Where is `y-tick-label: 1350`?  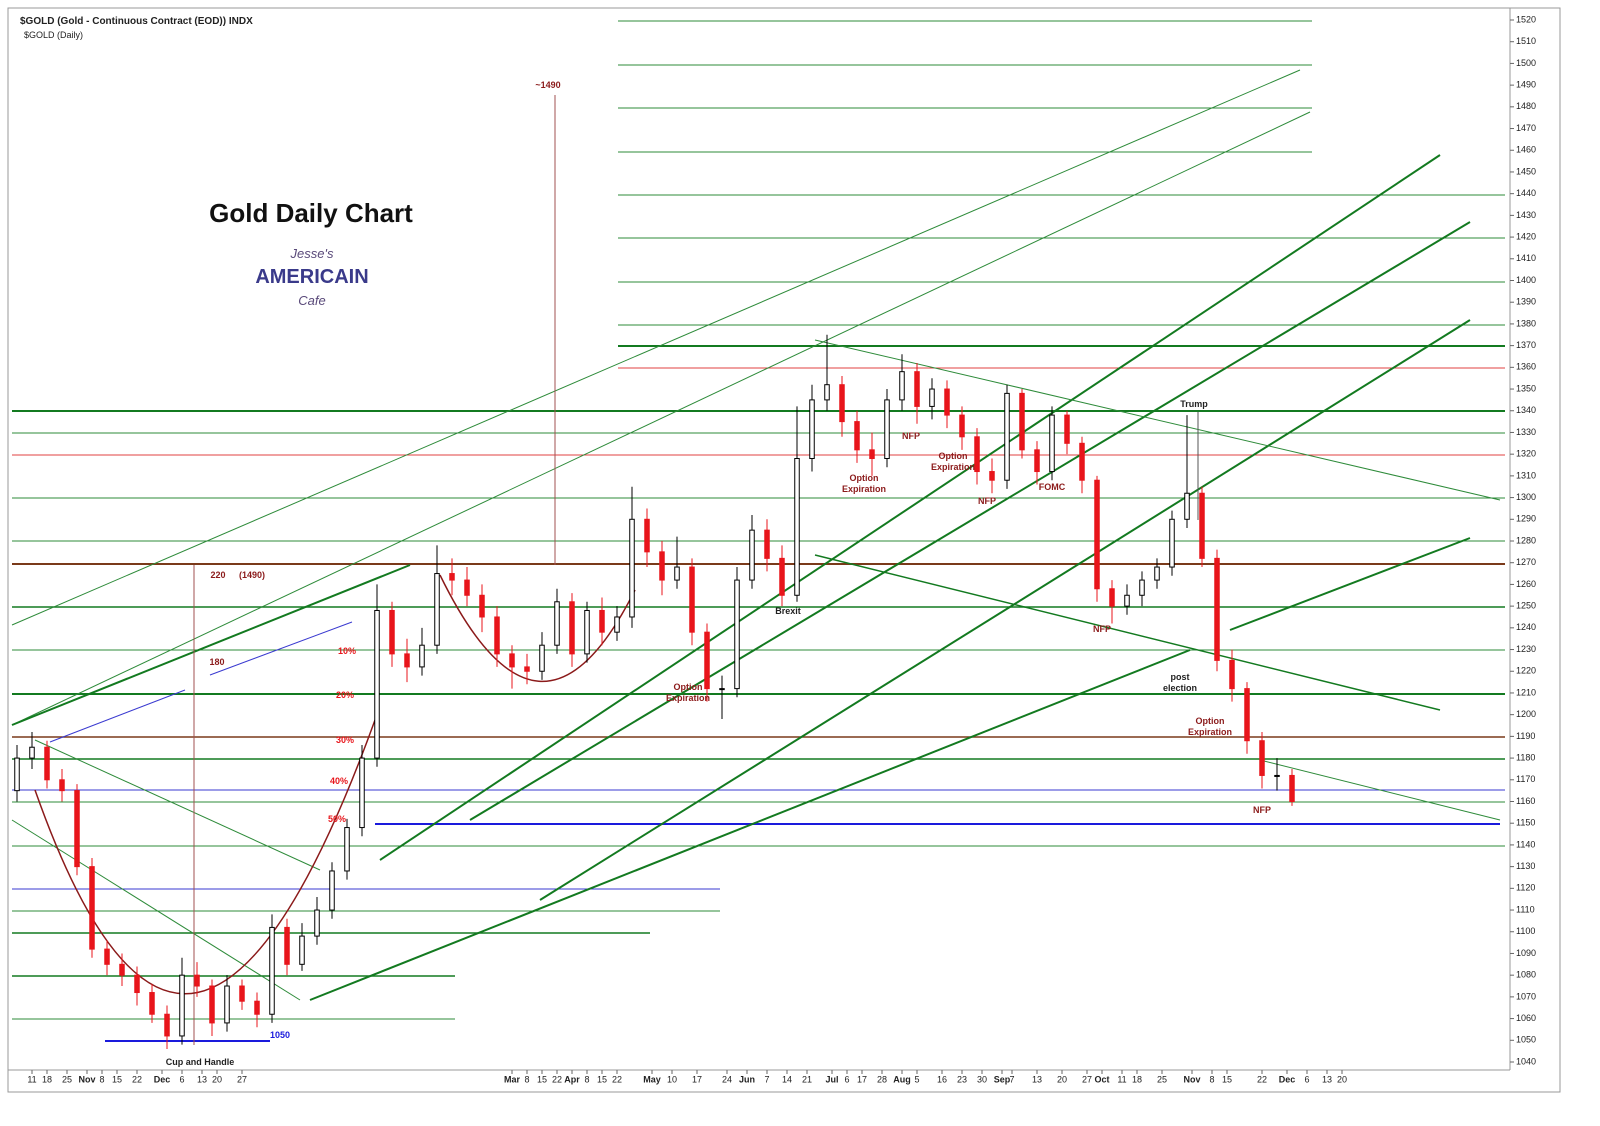
y-tick-label: 1350 is located at coordinates (1526, 388).